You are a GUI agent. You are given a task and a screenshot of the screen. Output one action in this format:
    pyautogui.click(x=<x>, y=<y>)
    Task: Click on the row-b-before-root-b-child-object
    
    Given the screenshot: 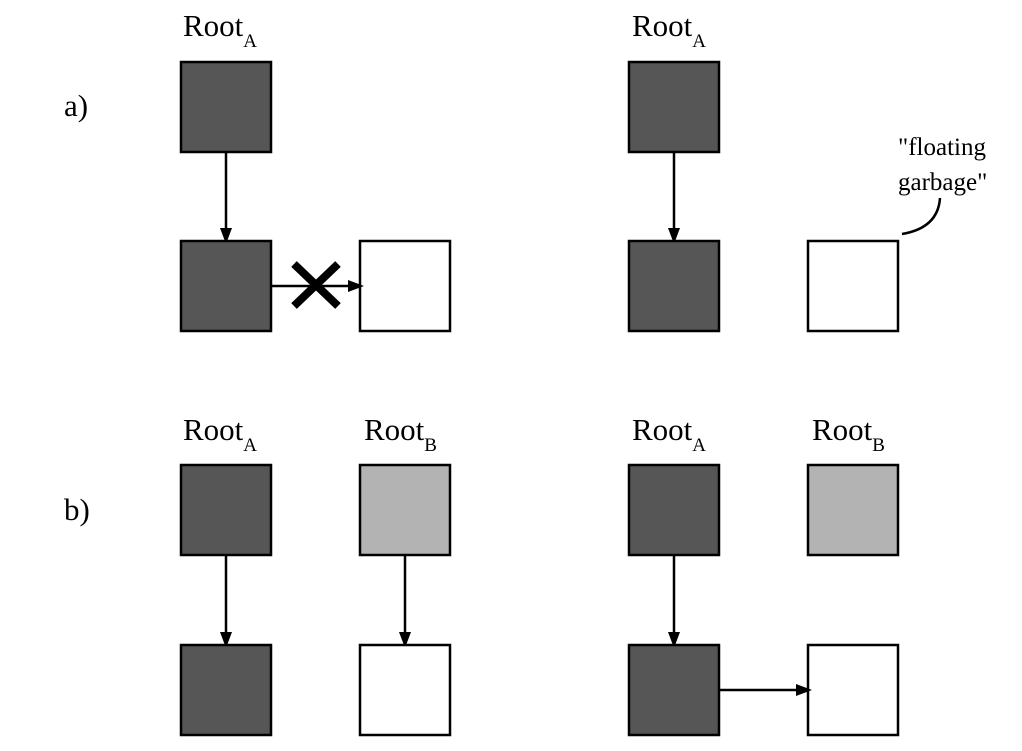 What is the action you would take?
    pyautogui.click(x=405, y=690)
    